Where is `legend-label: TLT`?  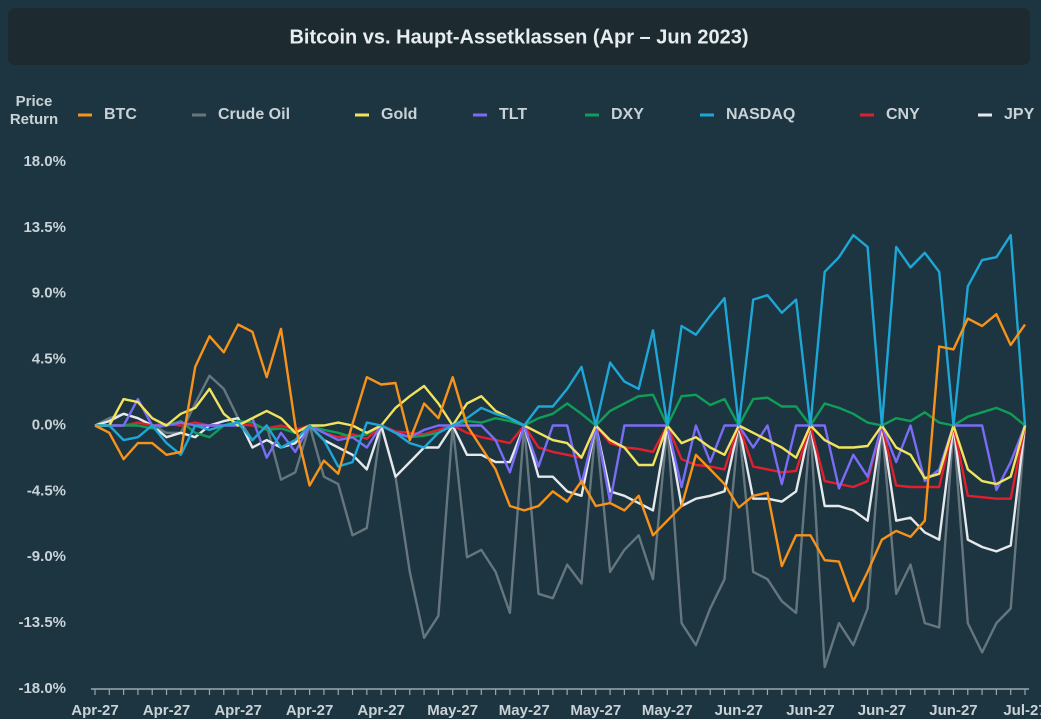
legend-label: TLT is located at coordinates (513, 114).